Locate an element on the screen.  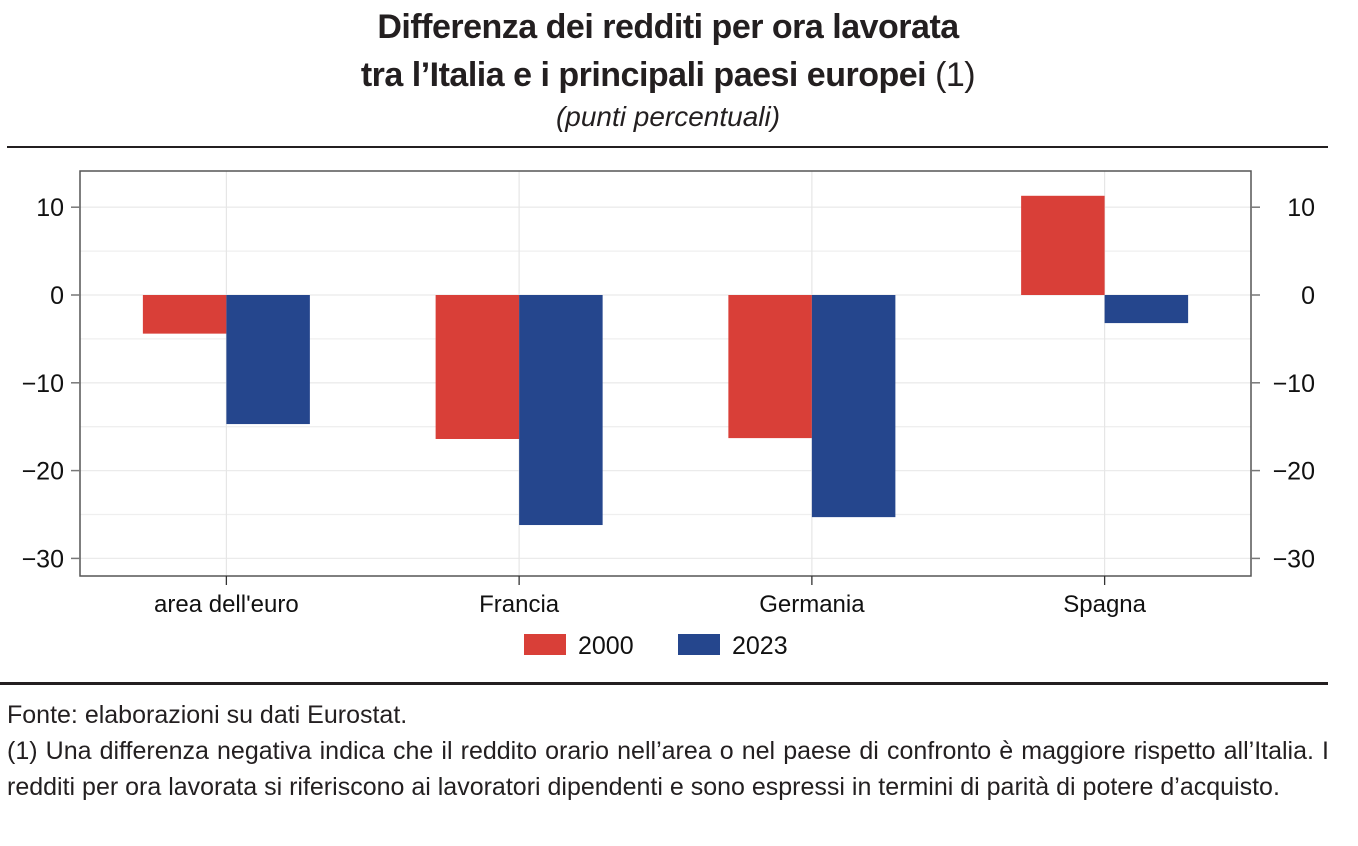
bar-2000-francia is located at coordinates (477, 367).